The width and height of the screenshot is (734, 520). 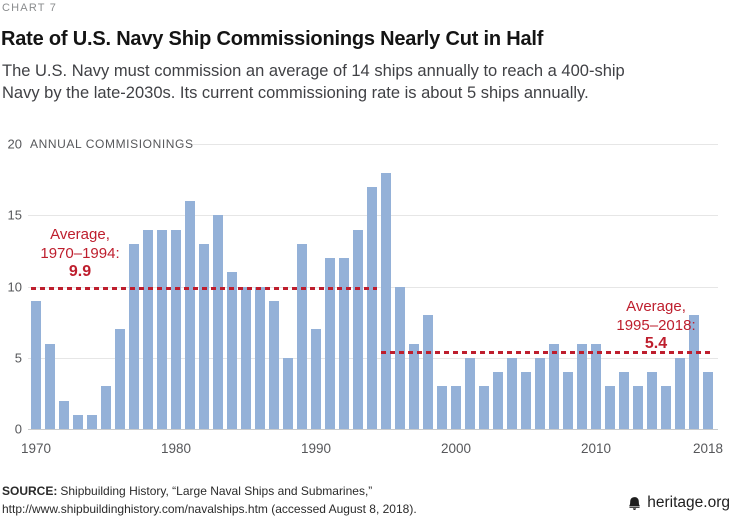 What do you see at coordinates (112, 144) in the screenshot?
I see `y-axis-title: ANNUAL COMMISIONINGS` at bounding box center [112, 144].